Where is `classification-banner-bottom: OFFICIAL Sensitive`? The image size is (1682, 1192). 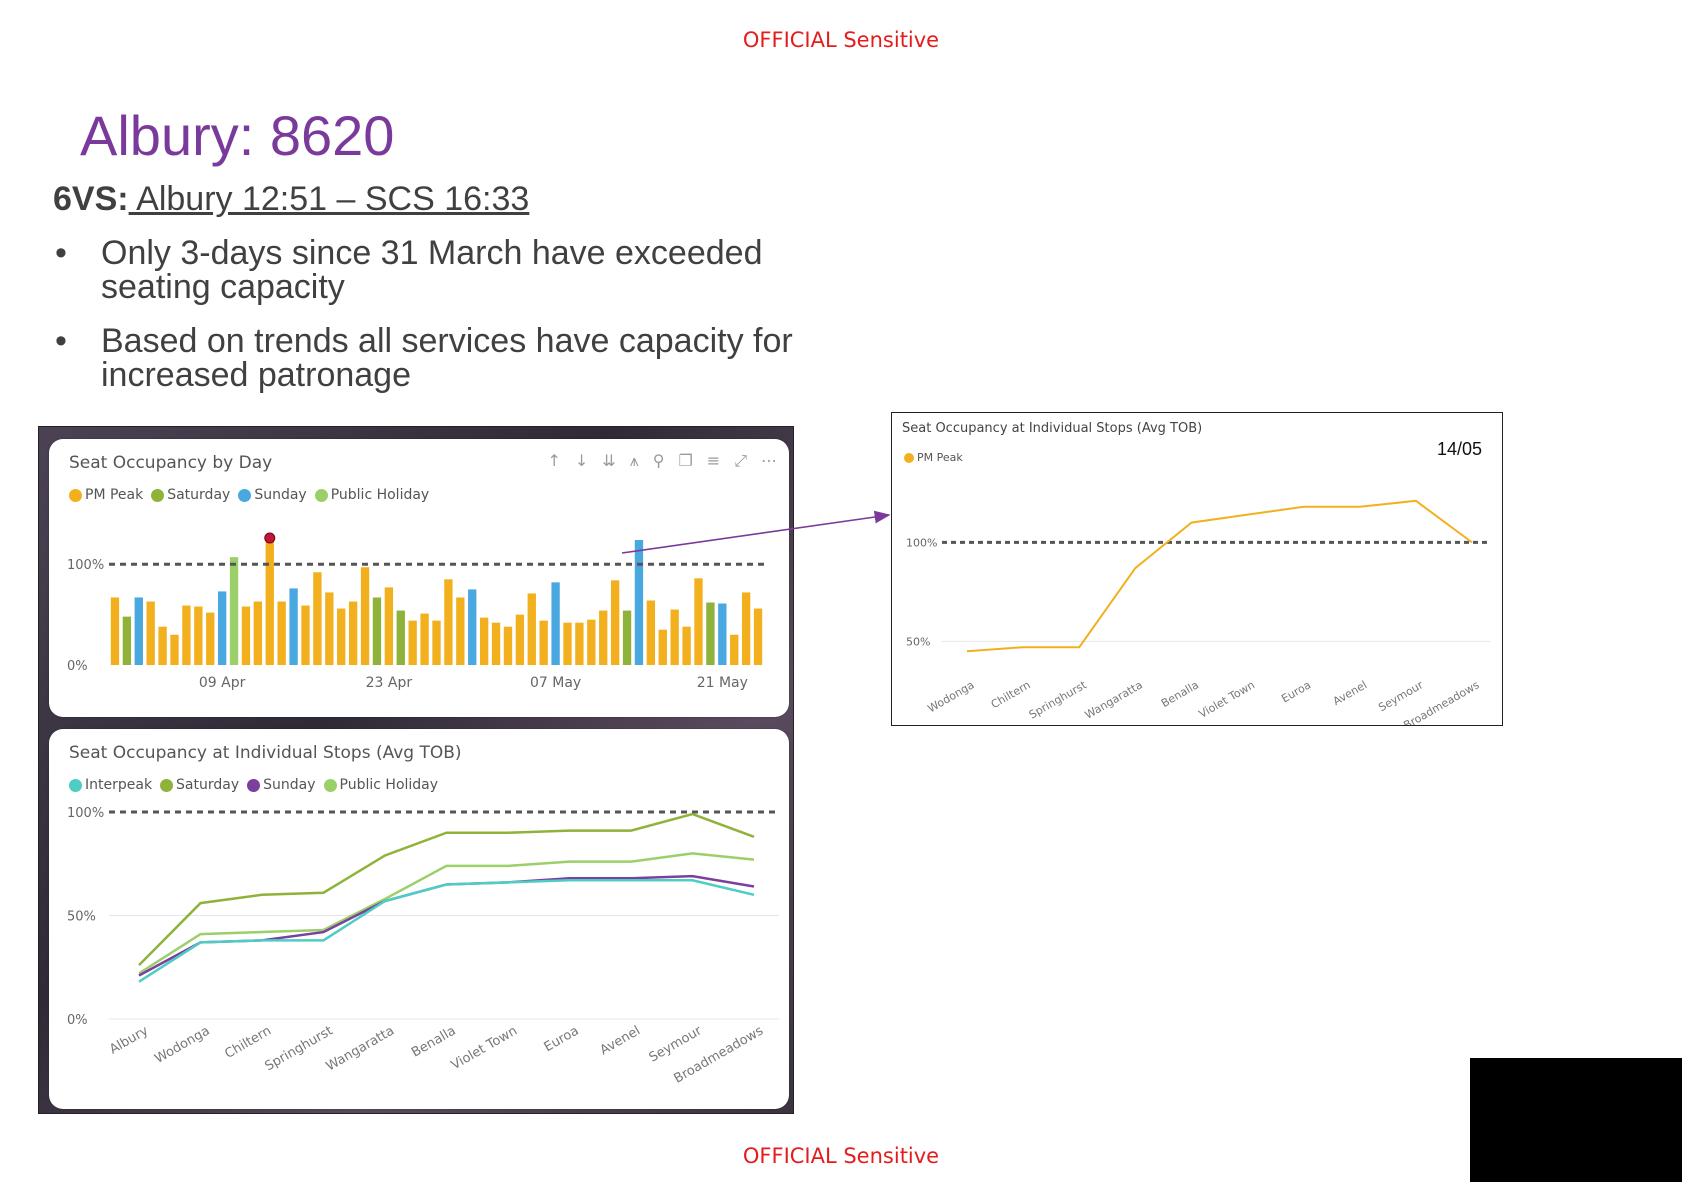
classification-banner-bottom: OFFICIAL Sensitive is located at coordinates (841, 1156).